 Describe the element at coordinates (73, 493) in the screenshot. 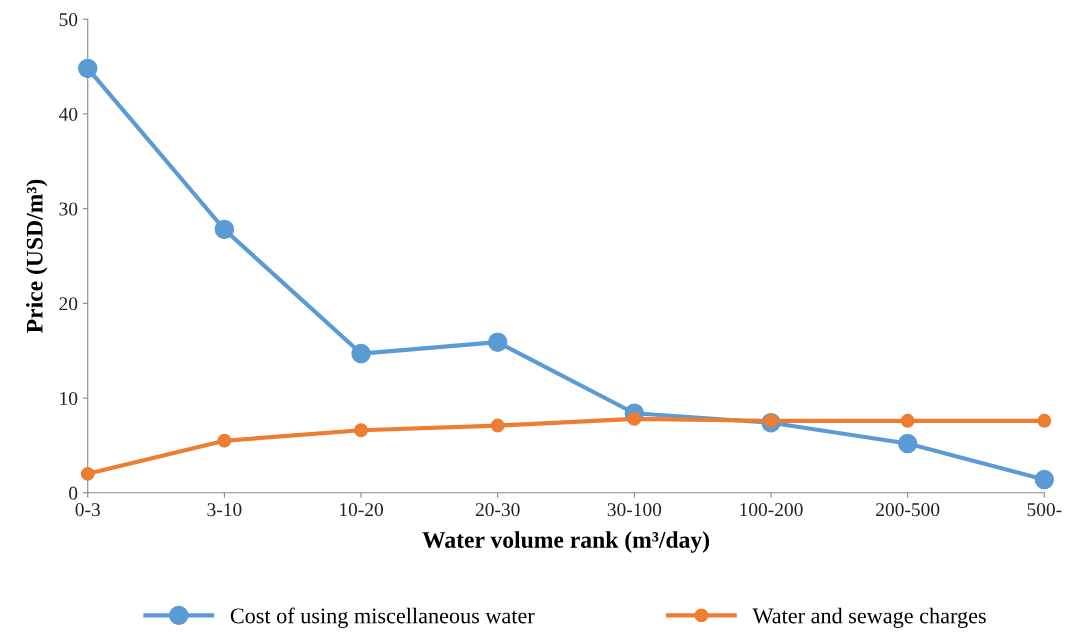

I see `y-tick-label: 0` at that location.